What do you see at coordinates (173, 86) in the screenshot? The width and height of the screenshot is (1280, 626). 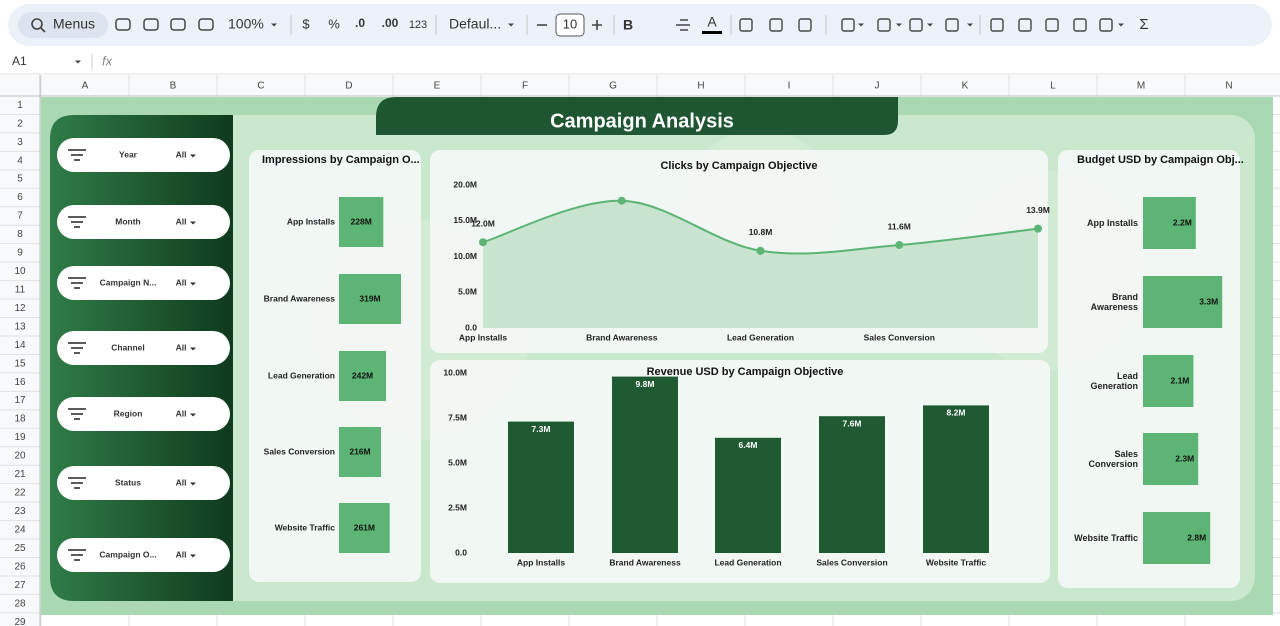 I see `column-header: B` at bounding box center [173, 86].